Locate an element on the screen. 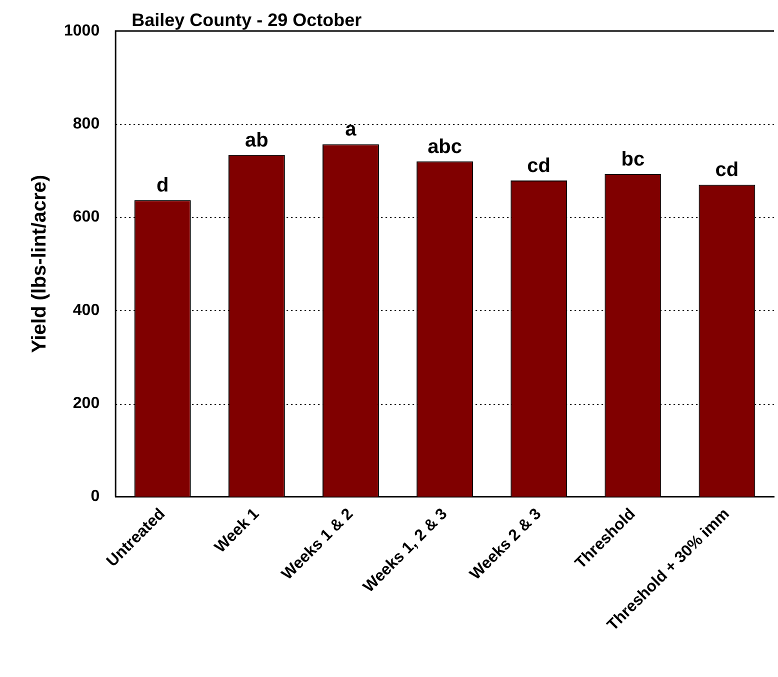 This screenshot has width=778, height=677. annotation: ab is located at coordinates (256, 140).